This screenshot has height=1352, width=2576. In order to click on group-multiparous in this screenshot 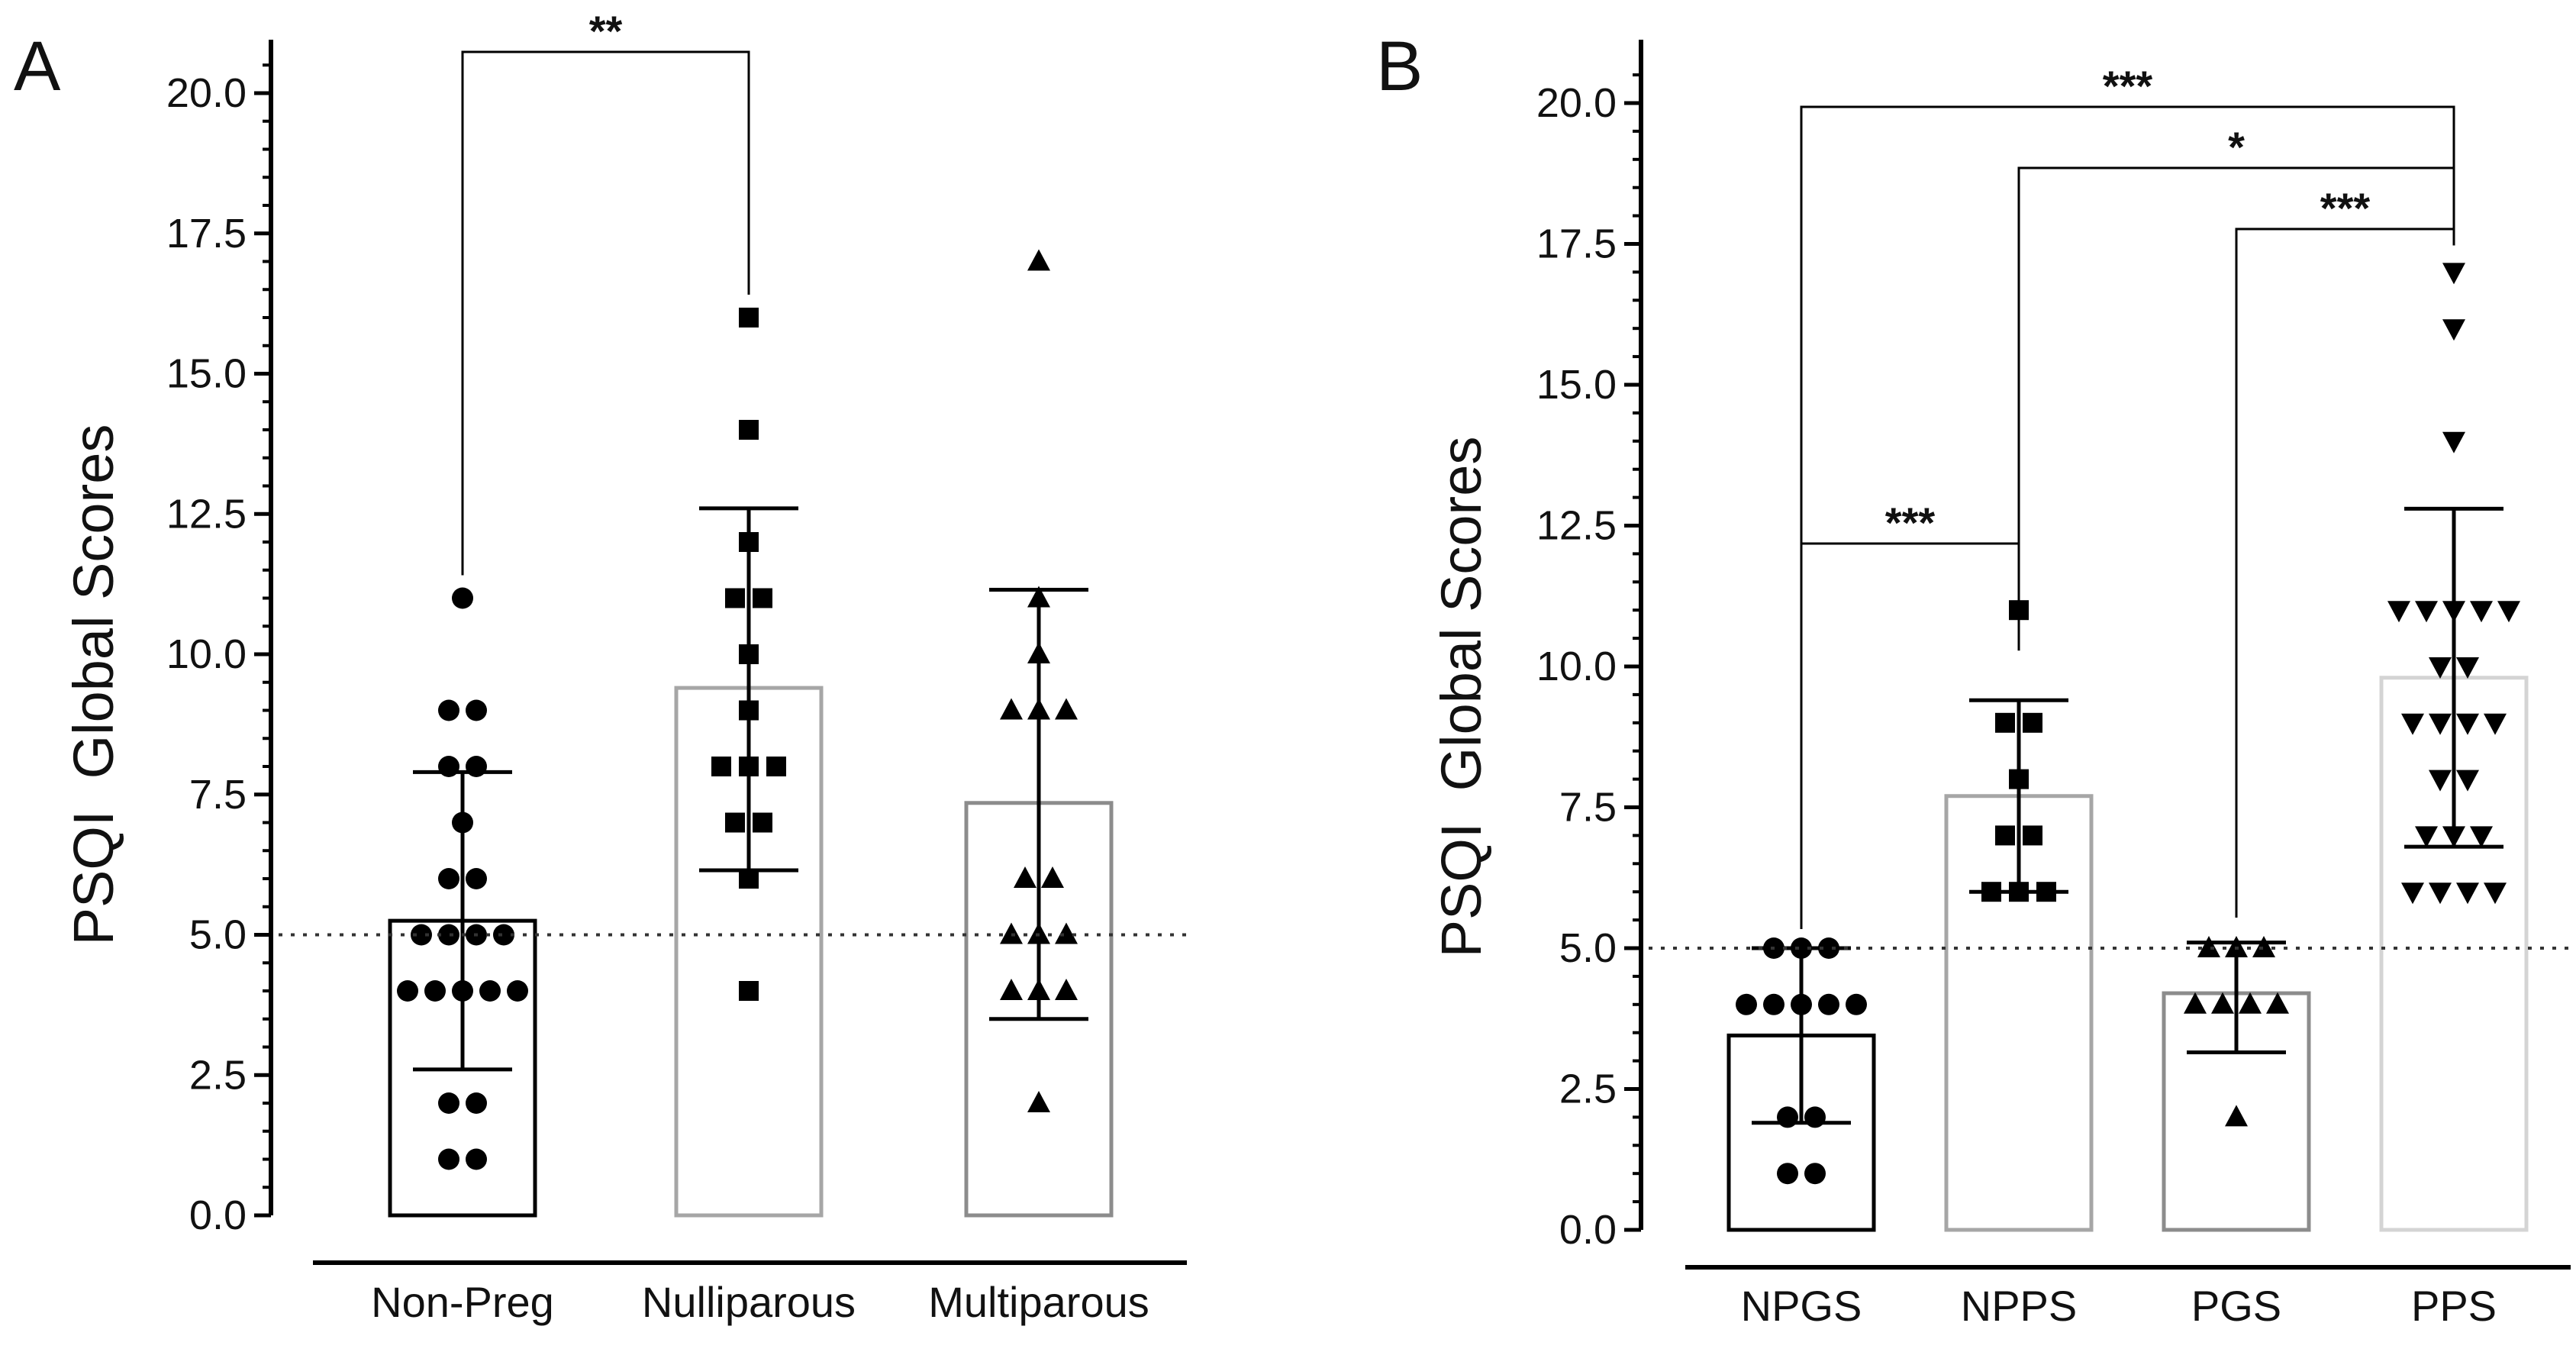, I will do `click(1039, 733)`.